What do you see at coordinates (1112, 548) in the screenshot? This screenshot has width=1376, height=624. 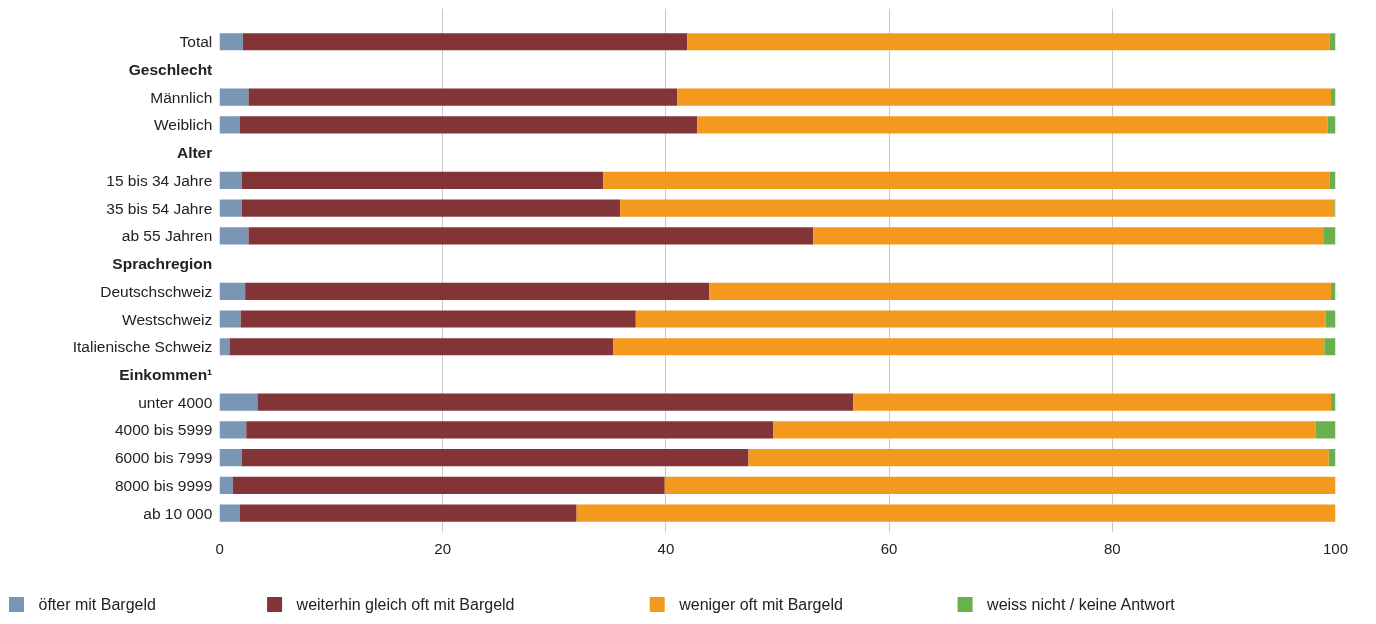 I see `x-tick-label: 80` at bounding box center [1112, 548].